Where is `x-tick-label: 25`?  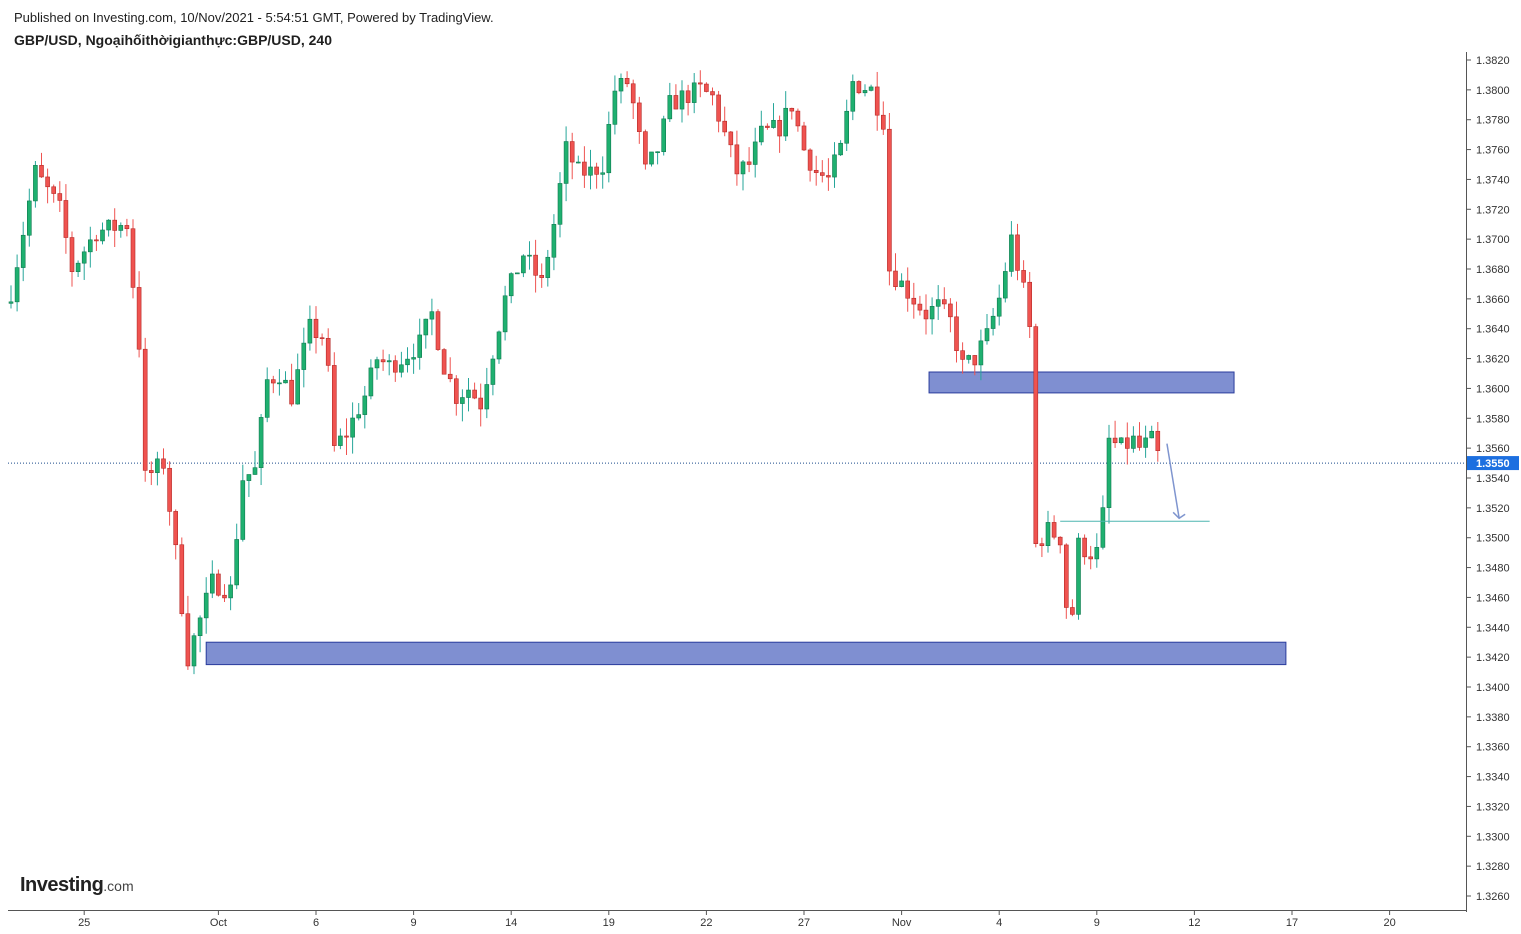 x-tick-label: 25 is located at coordinates (84, 923).